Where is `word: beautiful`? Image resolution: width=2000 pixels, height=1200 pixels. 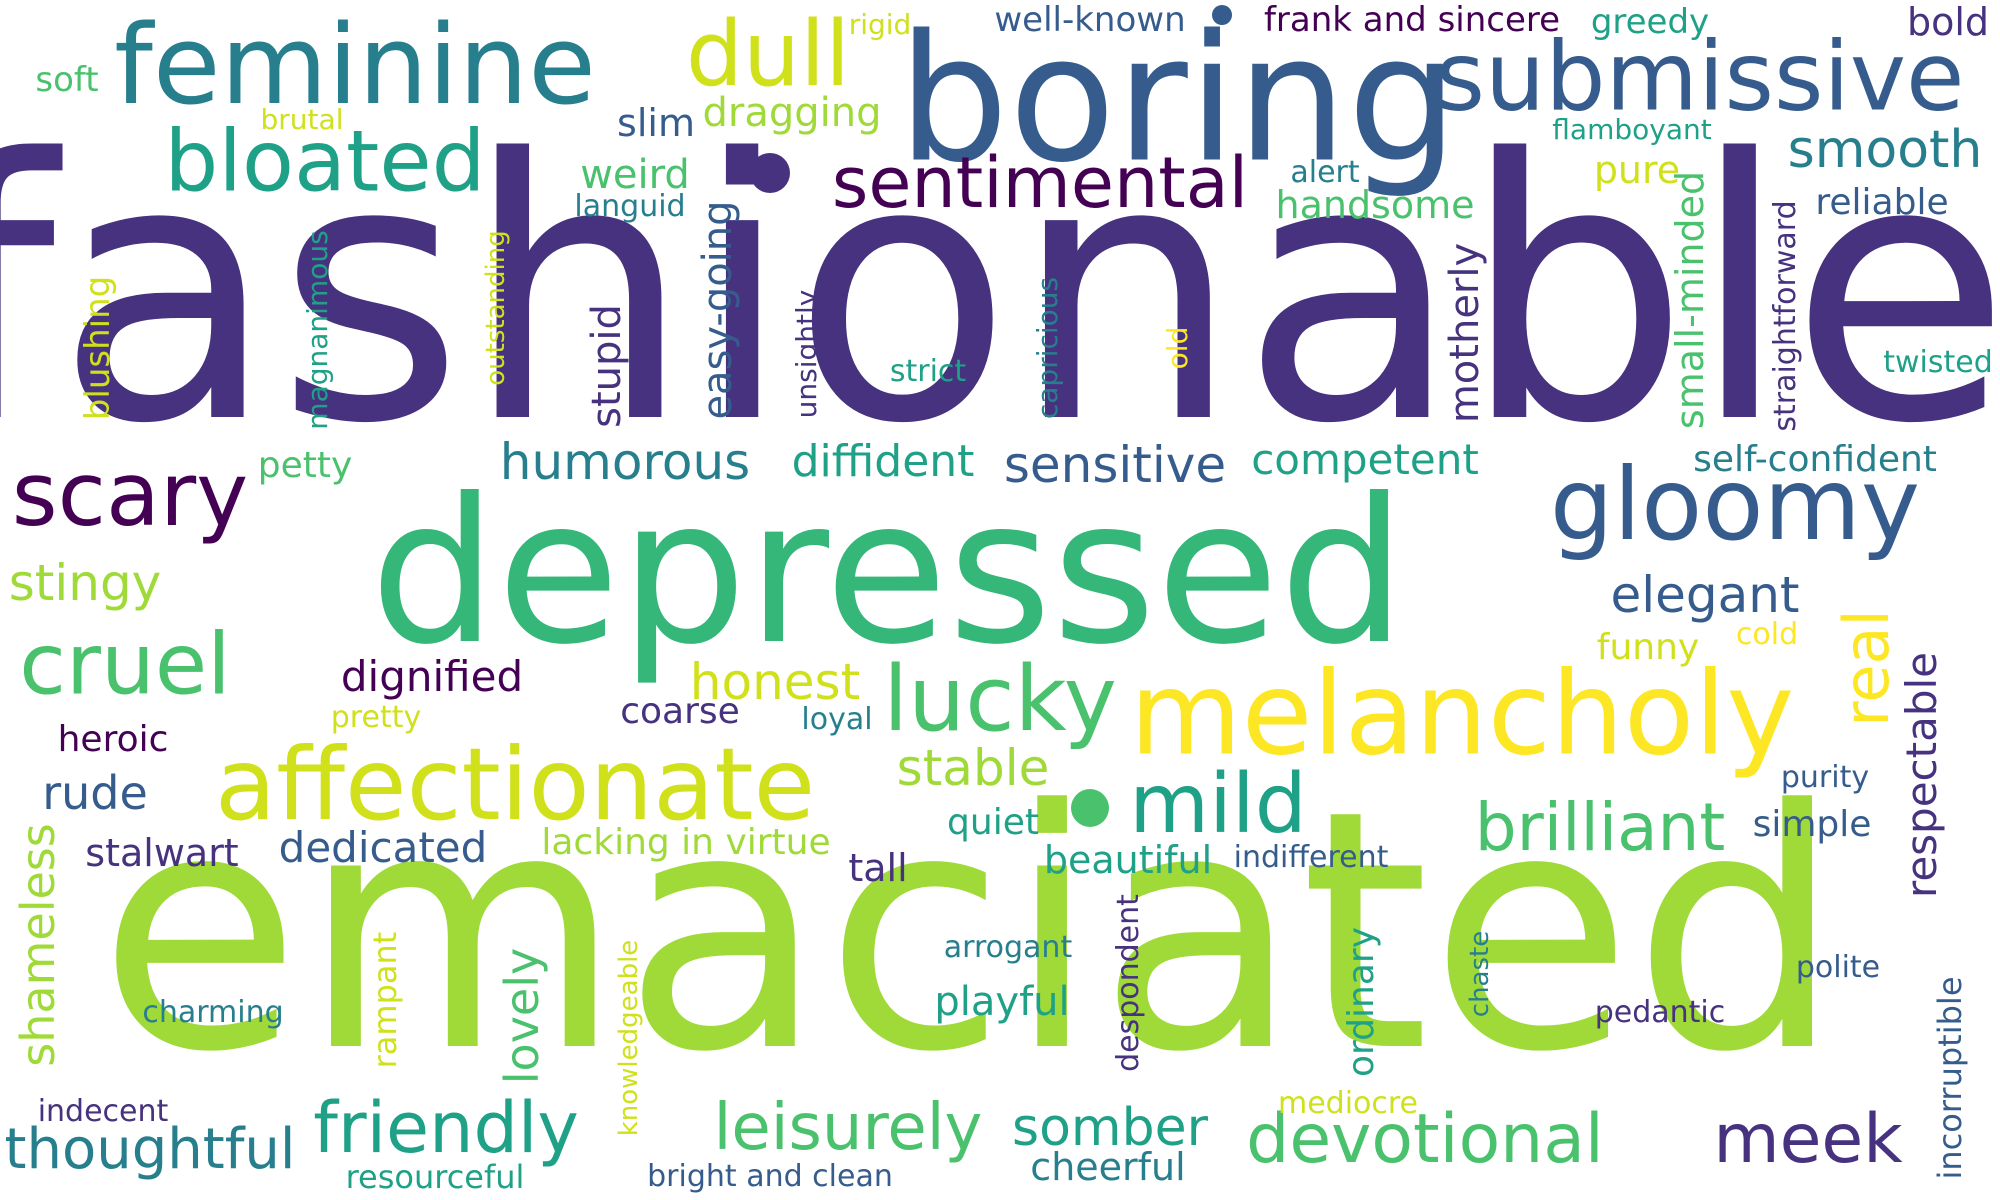
word: beautiful is located at coordinates (1128, 860).